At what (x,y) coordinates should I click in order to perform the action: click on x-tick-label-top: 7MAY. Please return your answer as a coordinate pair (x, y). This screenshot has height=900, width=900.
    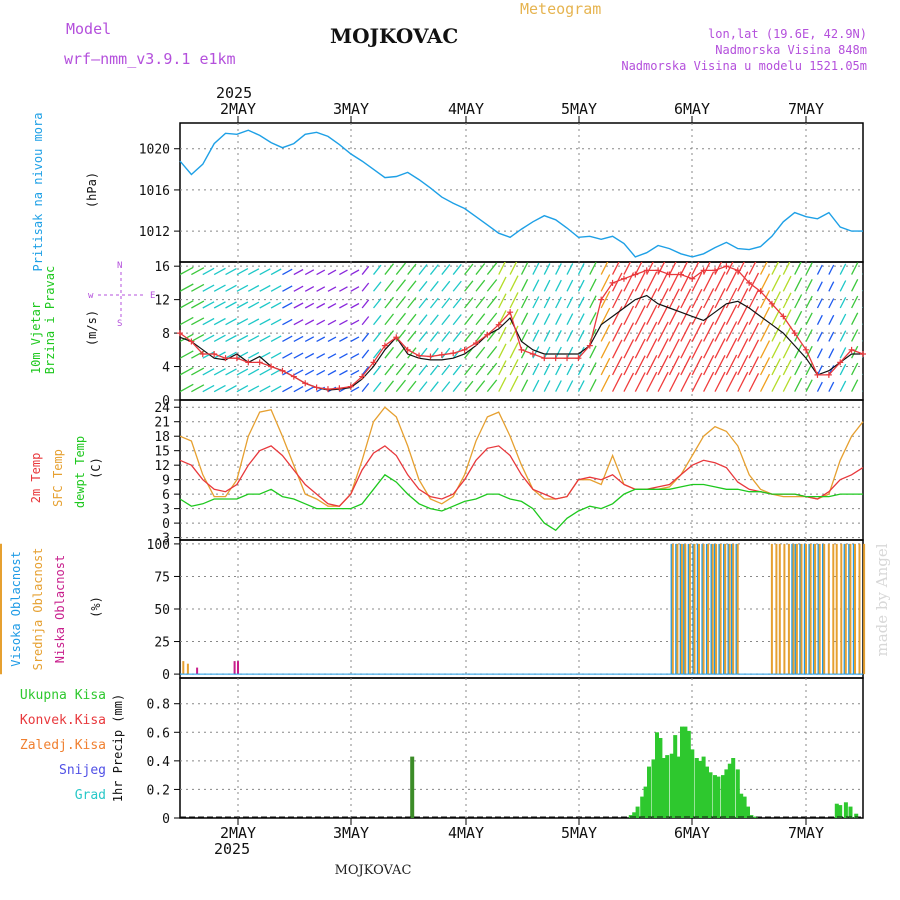
    Looking at the image, I should click on (806, 109).